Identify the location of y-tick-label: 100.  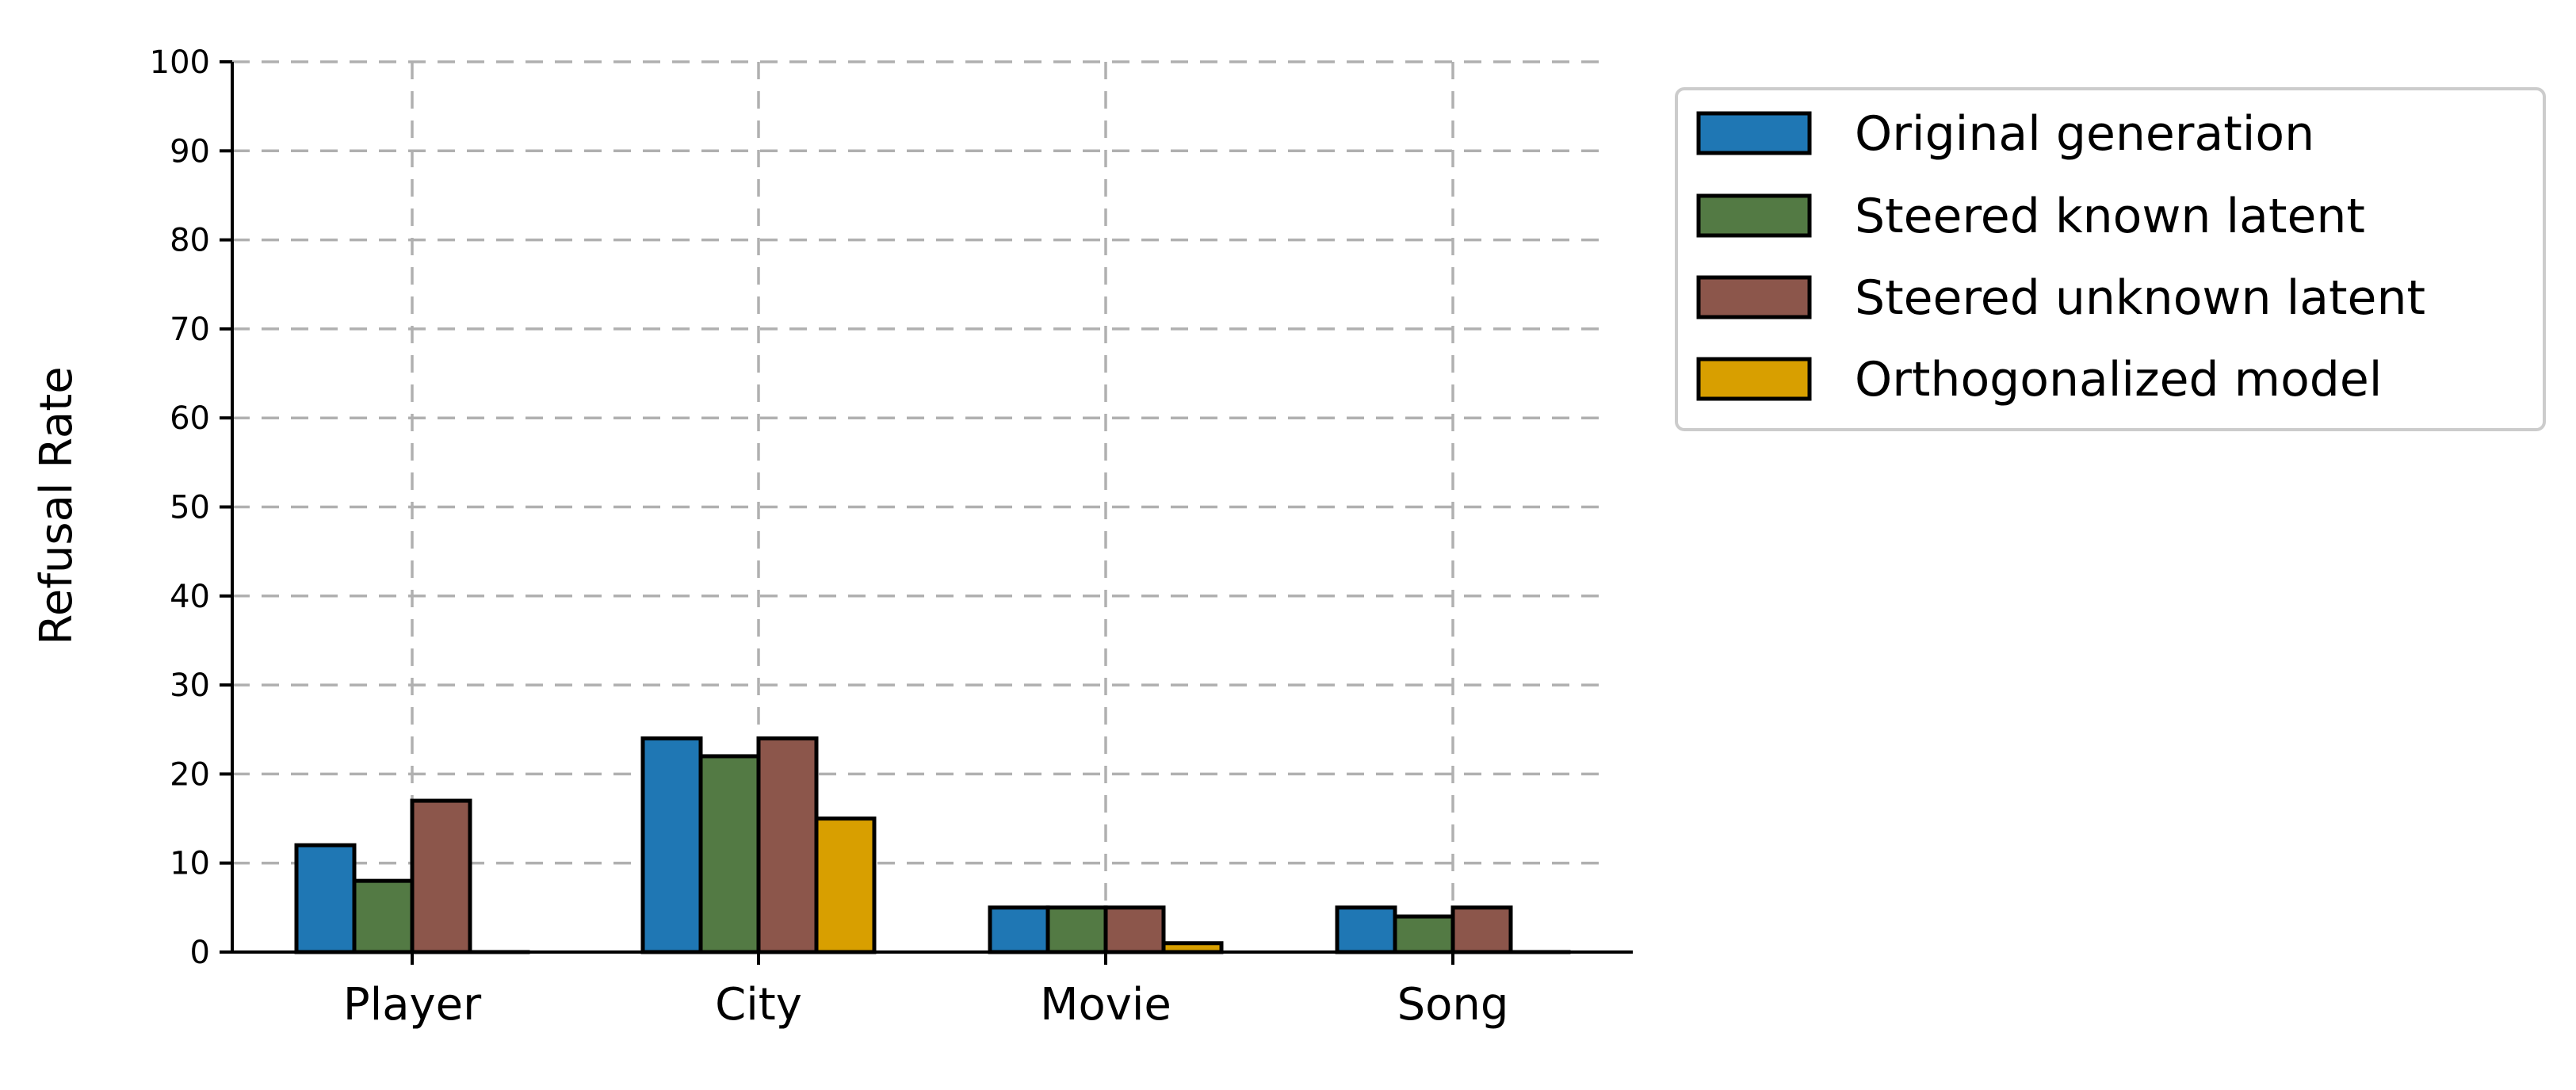
(180, 62).